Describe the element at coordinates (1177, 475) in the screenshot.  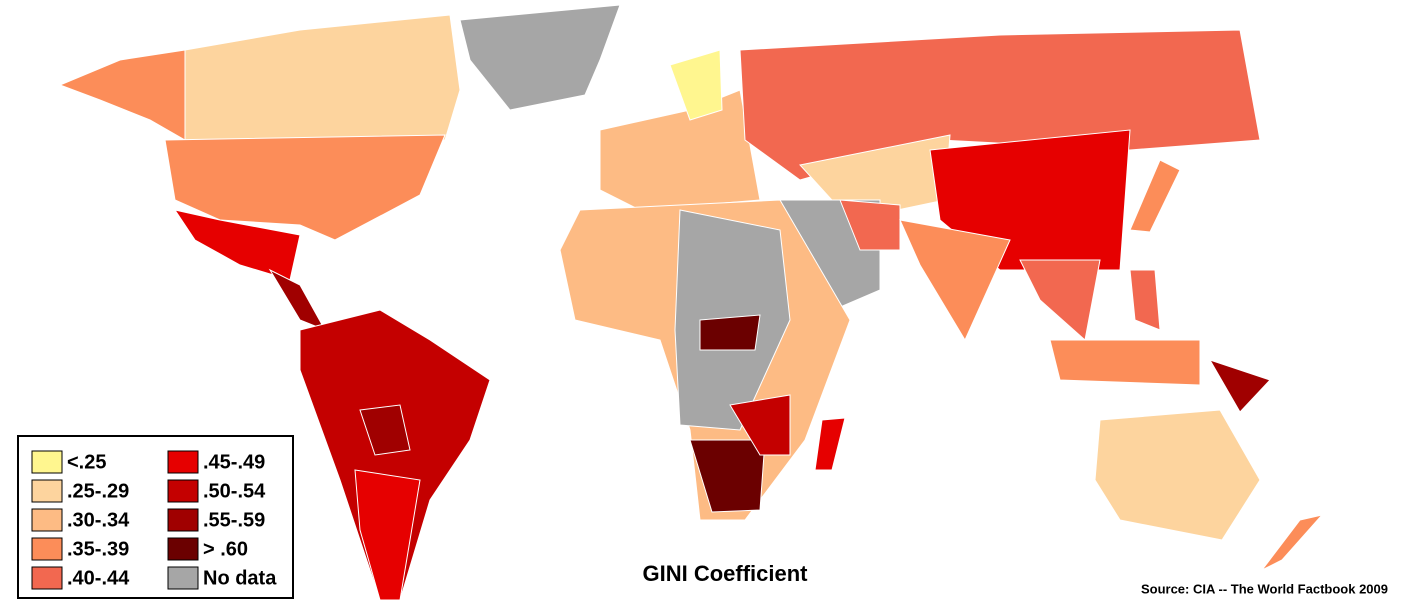
I see `australia` at that location.